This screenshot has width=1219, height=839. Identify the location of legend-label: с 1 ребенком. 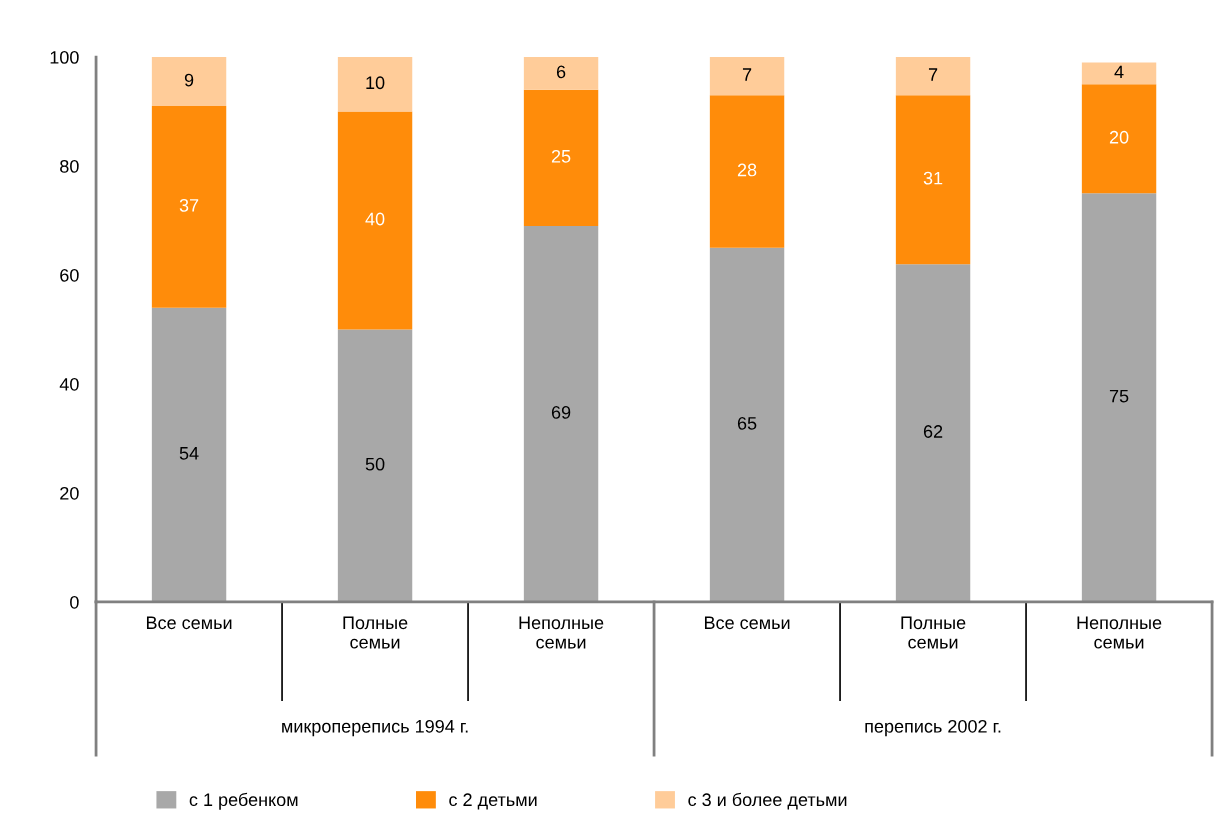
(243, 801).